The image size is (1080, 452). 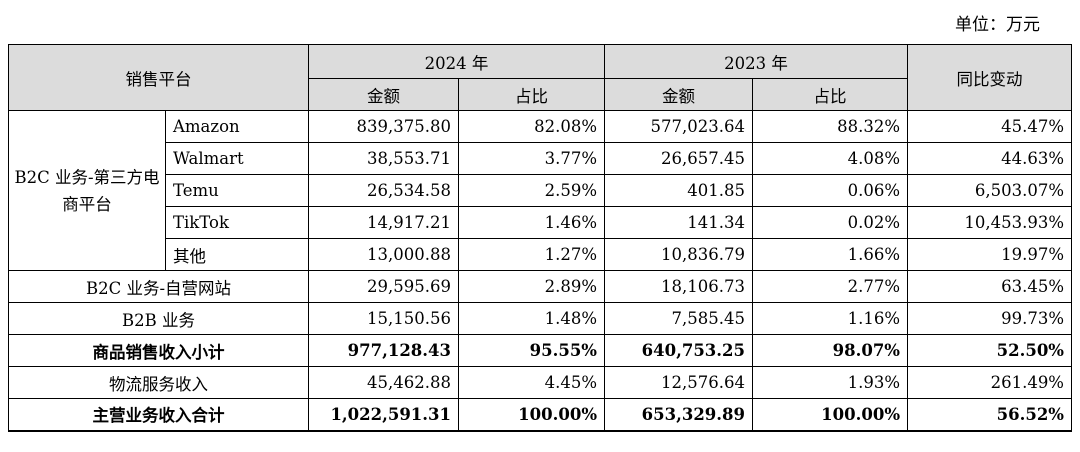 What do you see at coordinates (531, 415) in the screenshot?
I see `cell-share-2024: 100.00%` at bounding box center [531, 415].